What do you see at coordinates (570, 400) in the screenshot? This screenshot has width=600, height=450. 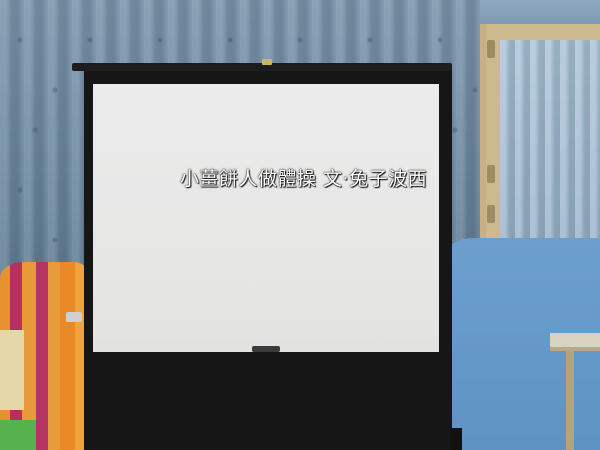 I see `table-leg` at bounding box center [570, 400].